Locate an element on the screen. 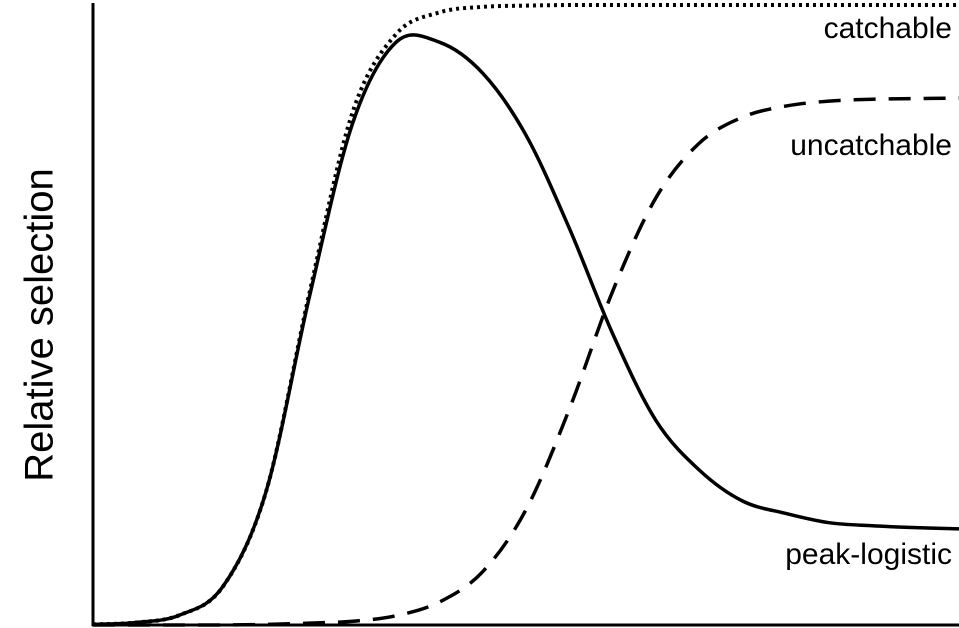 The height and width of the screenshot is (628, 959). y-axis-label: Relative selection is located at coordinates (40, 325).